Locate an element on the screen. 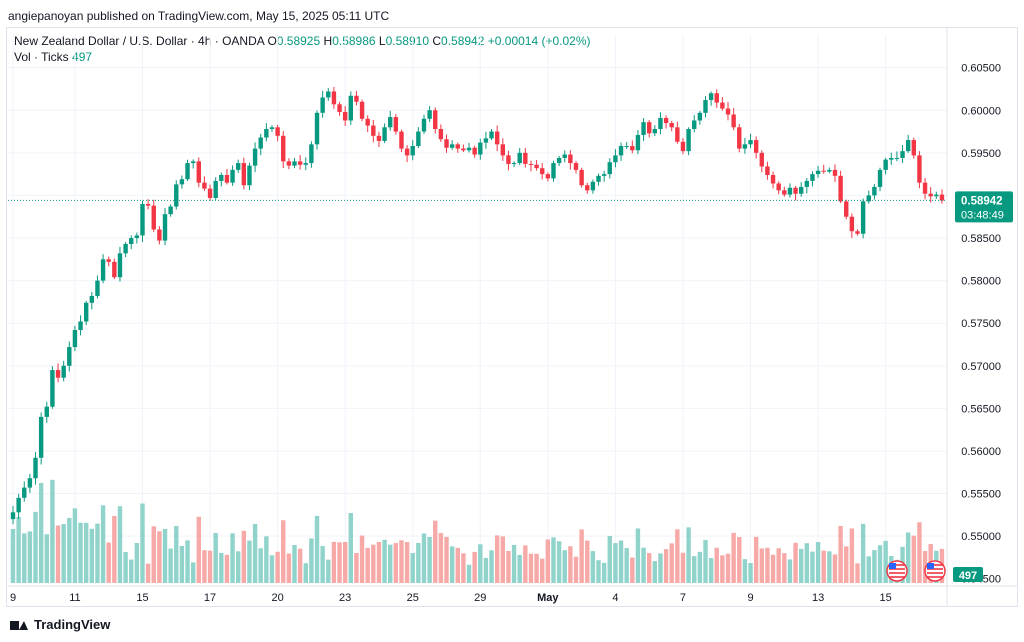 This screenshot has height=642, width=1024. close-value: 0.58942 is located at coordinates (463, 41).